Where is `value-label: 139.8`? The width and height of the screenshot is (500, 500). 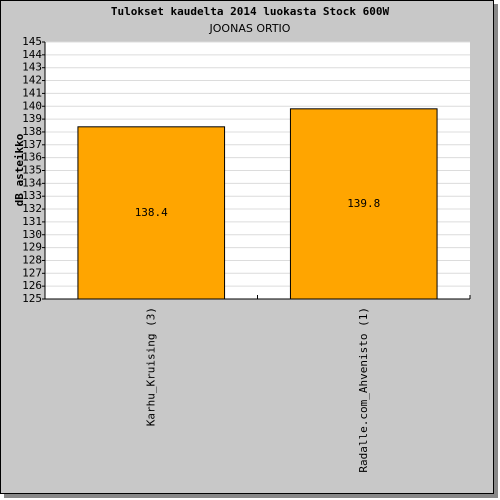 value-label: 139.8 is located at coordinates (363, 203).